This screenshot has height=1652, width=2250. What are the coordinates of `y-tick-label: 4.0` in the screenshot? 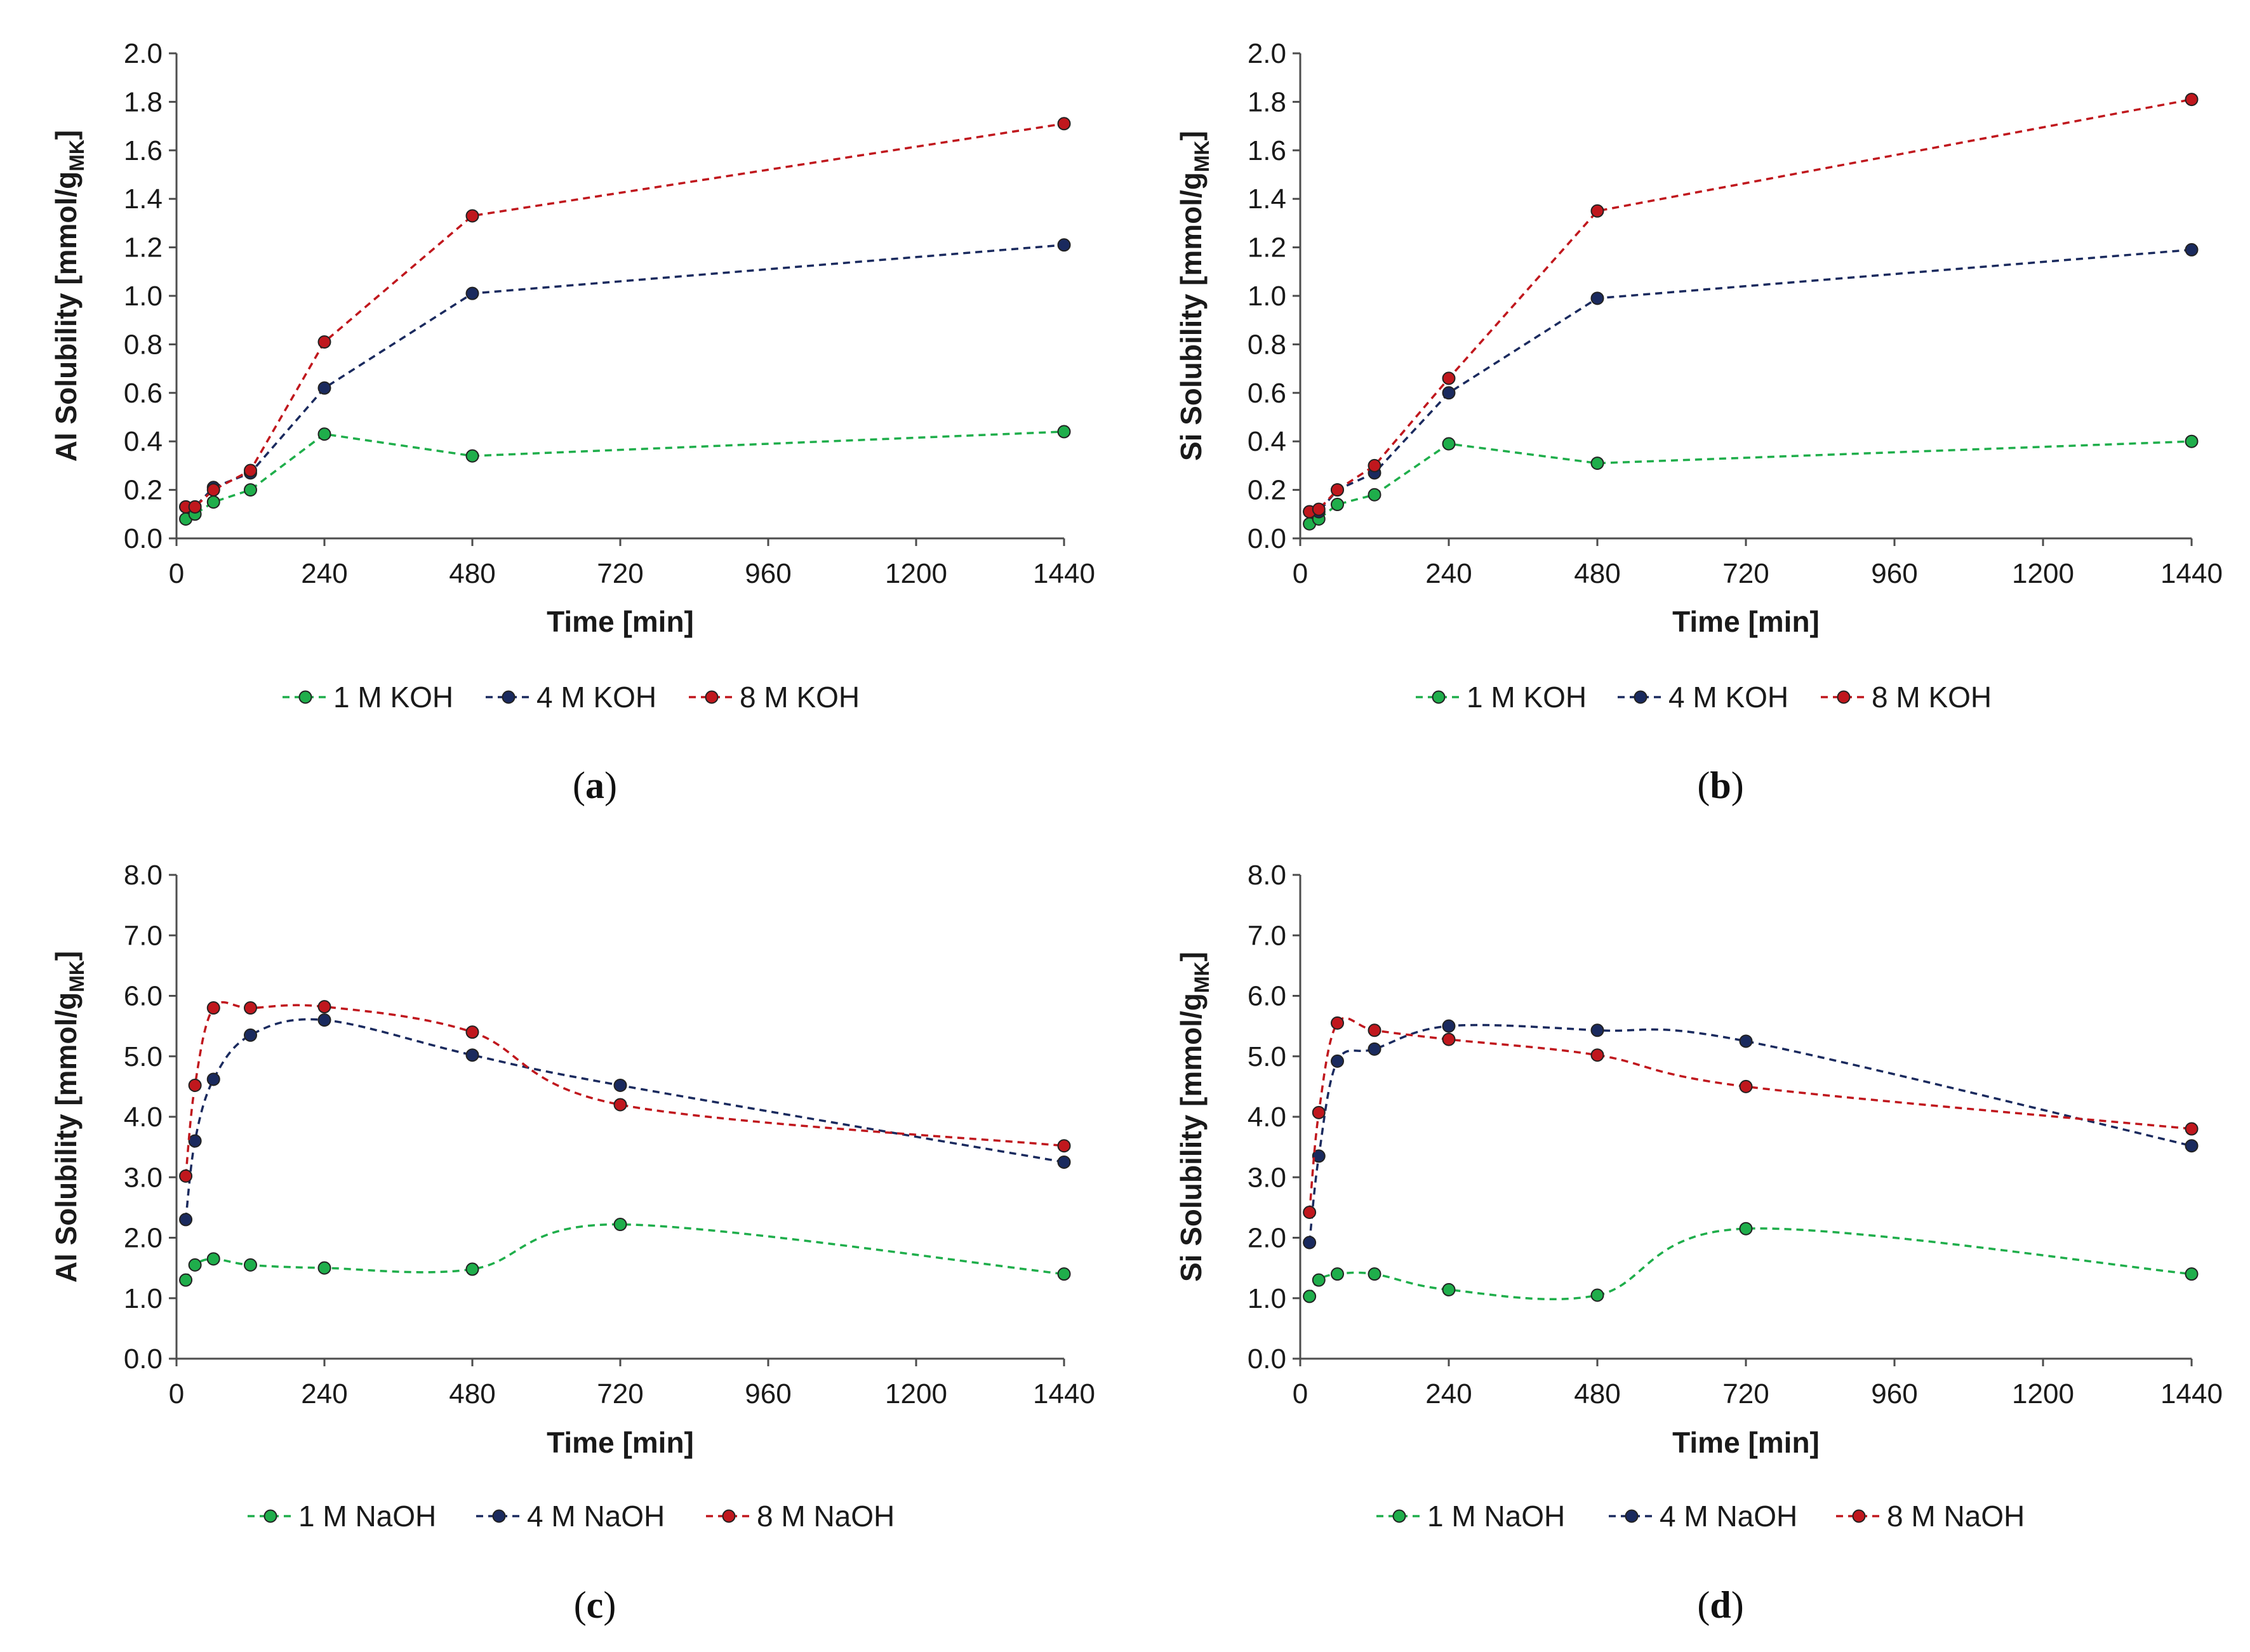 It's located at (1267, 1117).